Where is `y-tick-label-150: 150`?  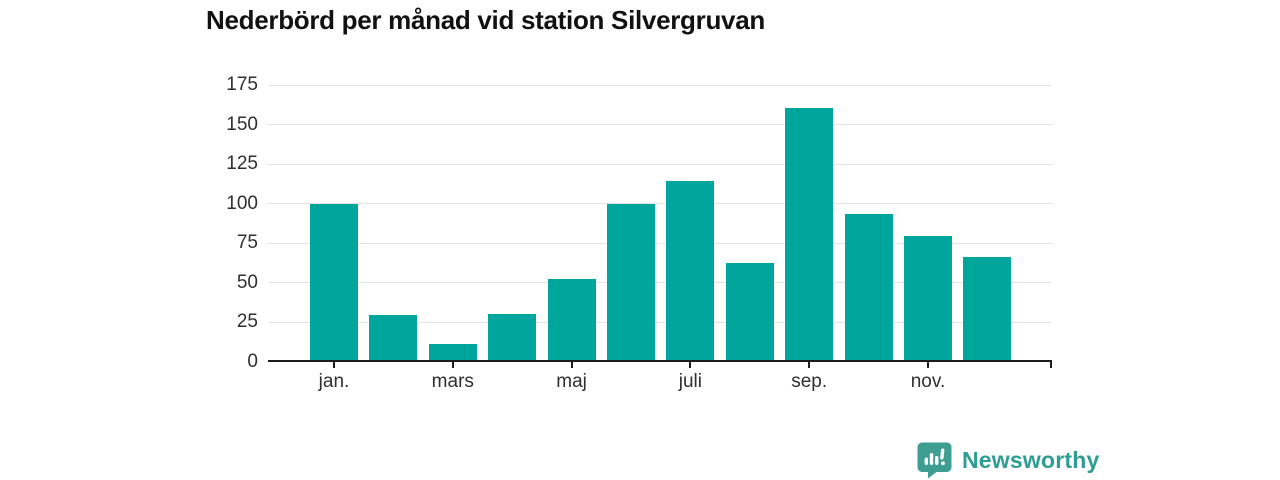
y-tick-label-150: 150 is located at coordinates (242, 124).